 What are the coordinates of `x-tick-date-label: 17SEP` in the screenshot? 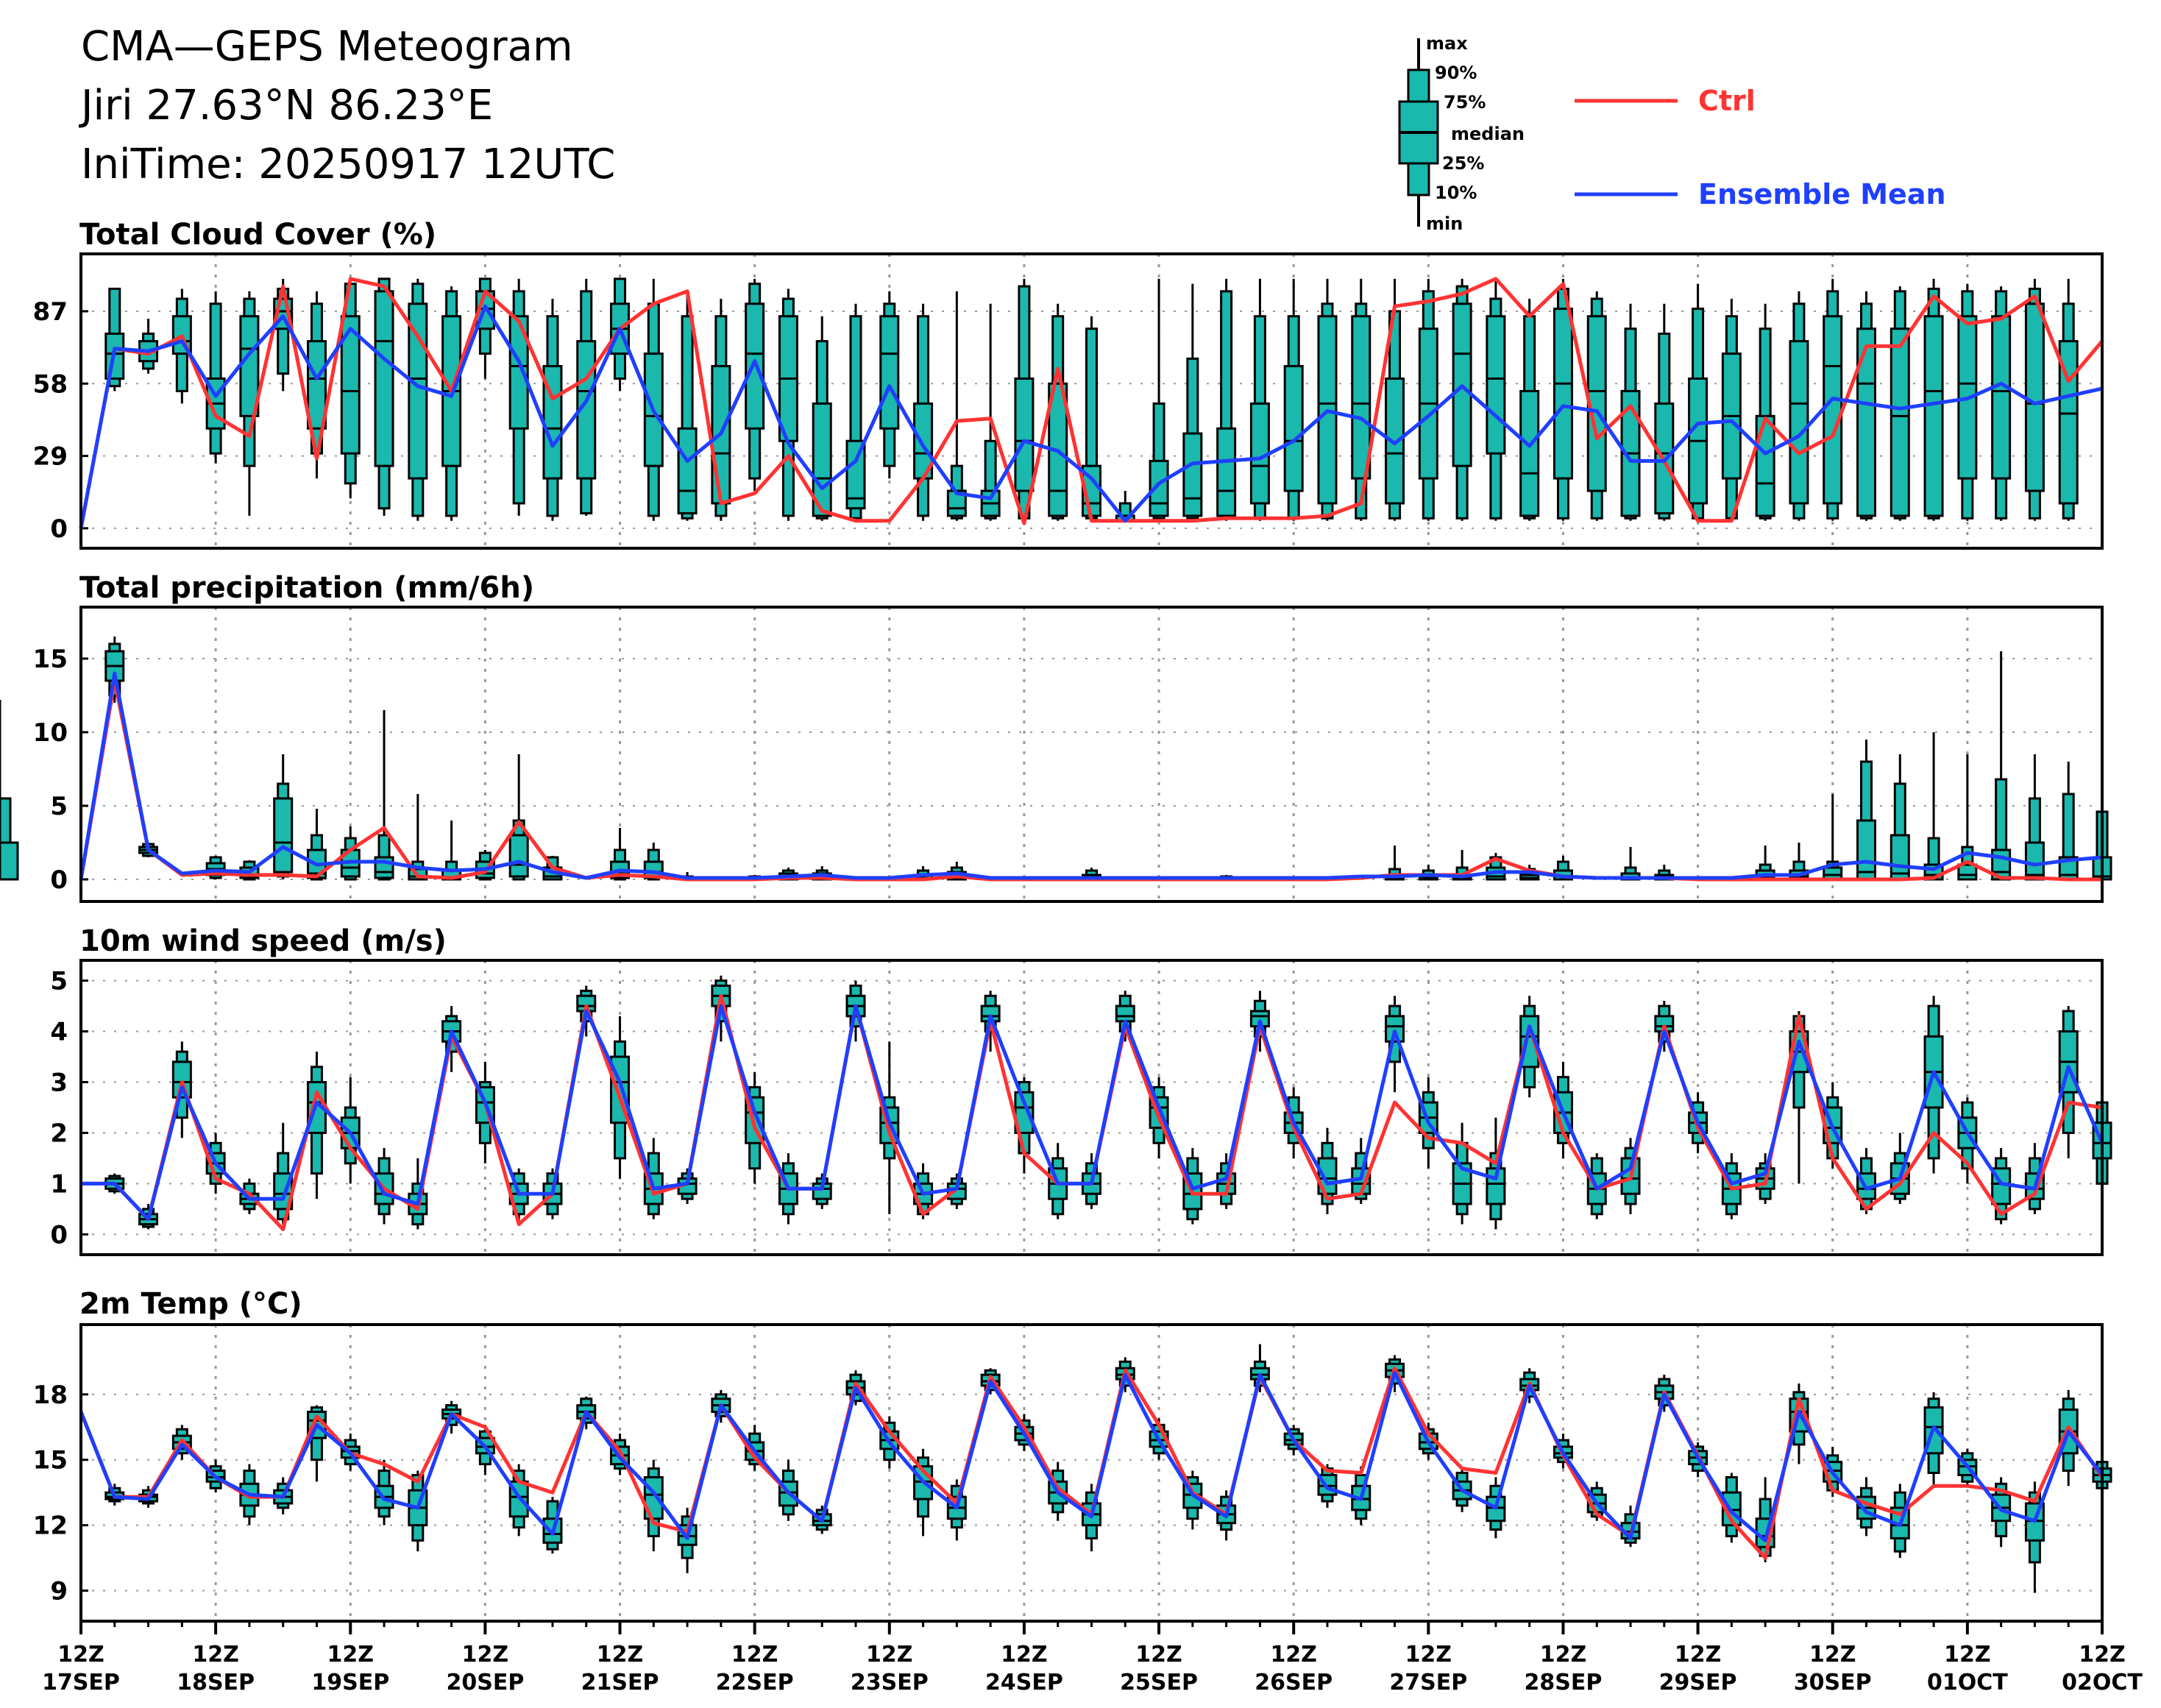 It's located at (81, 1683).